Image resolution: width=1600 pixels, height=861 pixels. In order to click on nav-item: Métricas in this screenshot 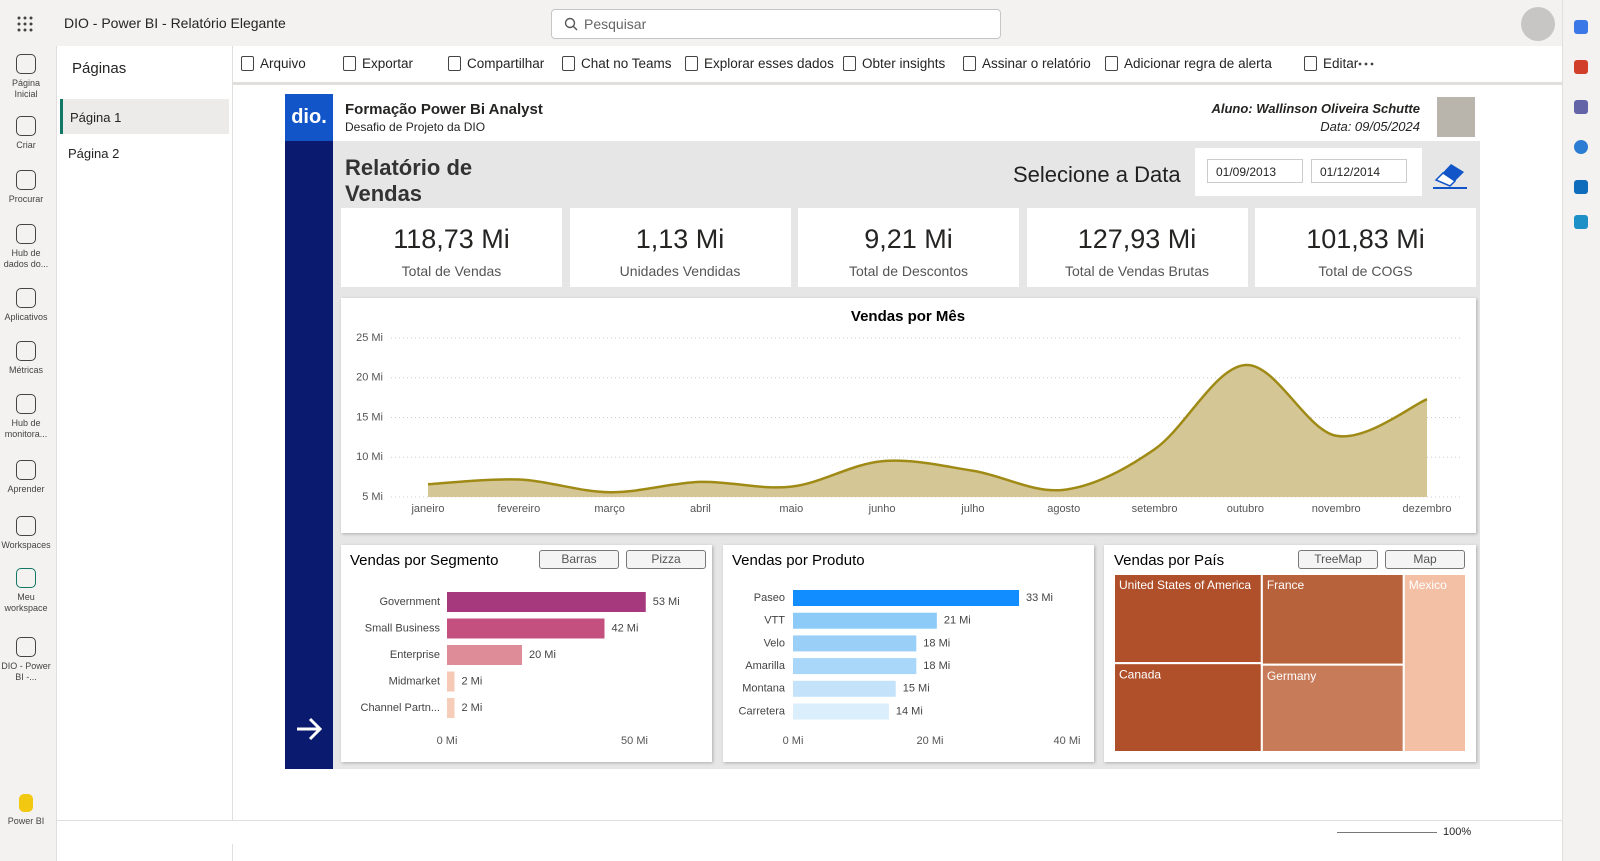, I will do `click(26, 358)`.